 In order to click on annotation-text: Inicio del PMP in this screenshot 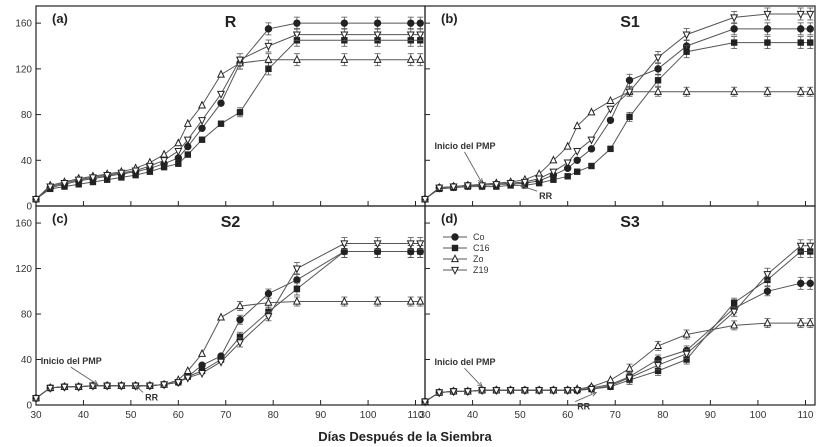, I will do `click(71, 361)`.